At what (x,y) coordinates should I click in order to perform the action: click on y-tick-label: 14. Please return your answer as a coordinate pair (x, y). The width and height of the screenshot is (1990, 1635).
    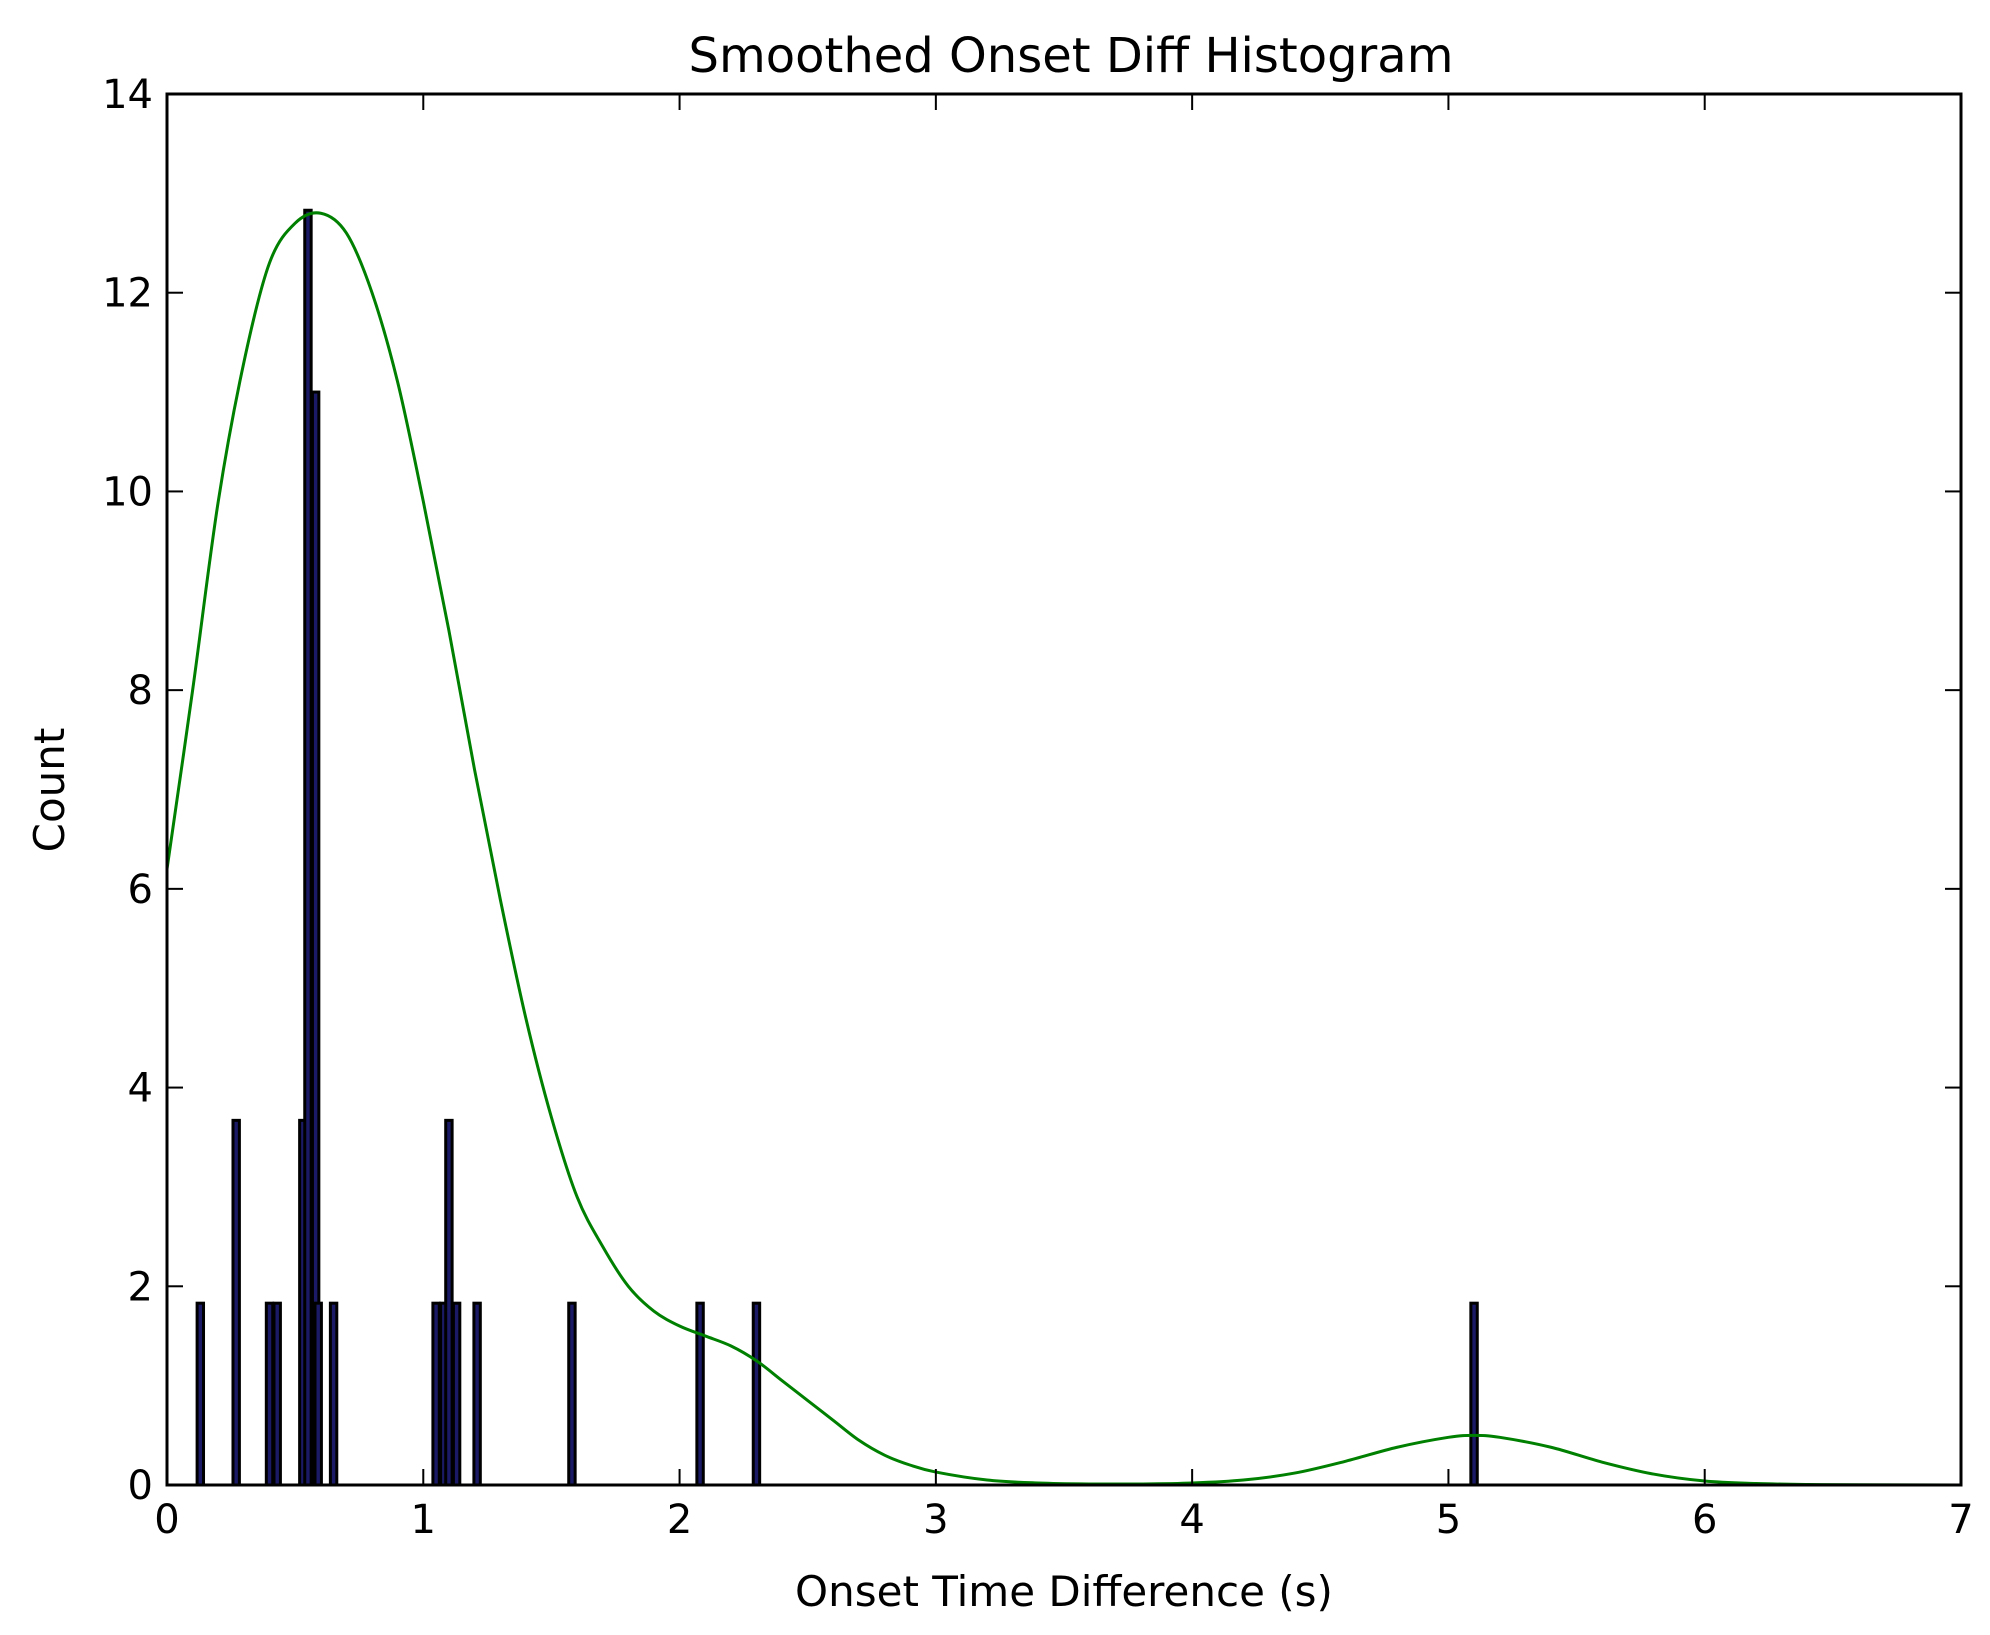
    Looking at the image, I should click on (127, 95).